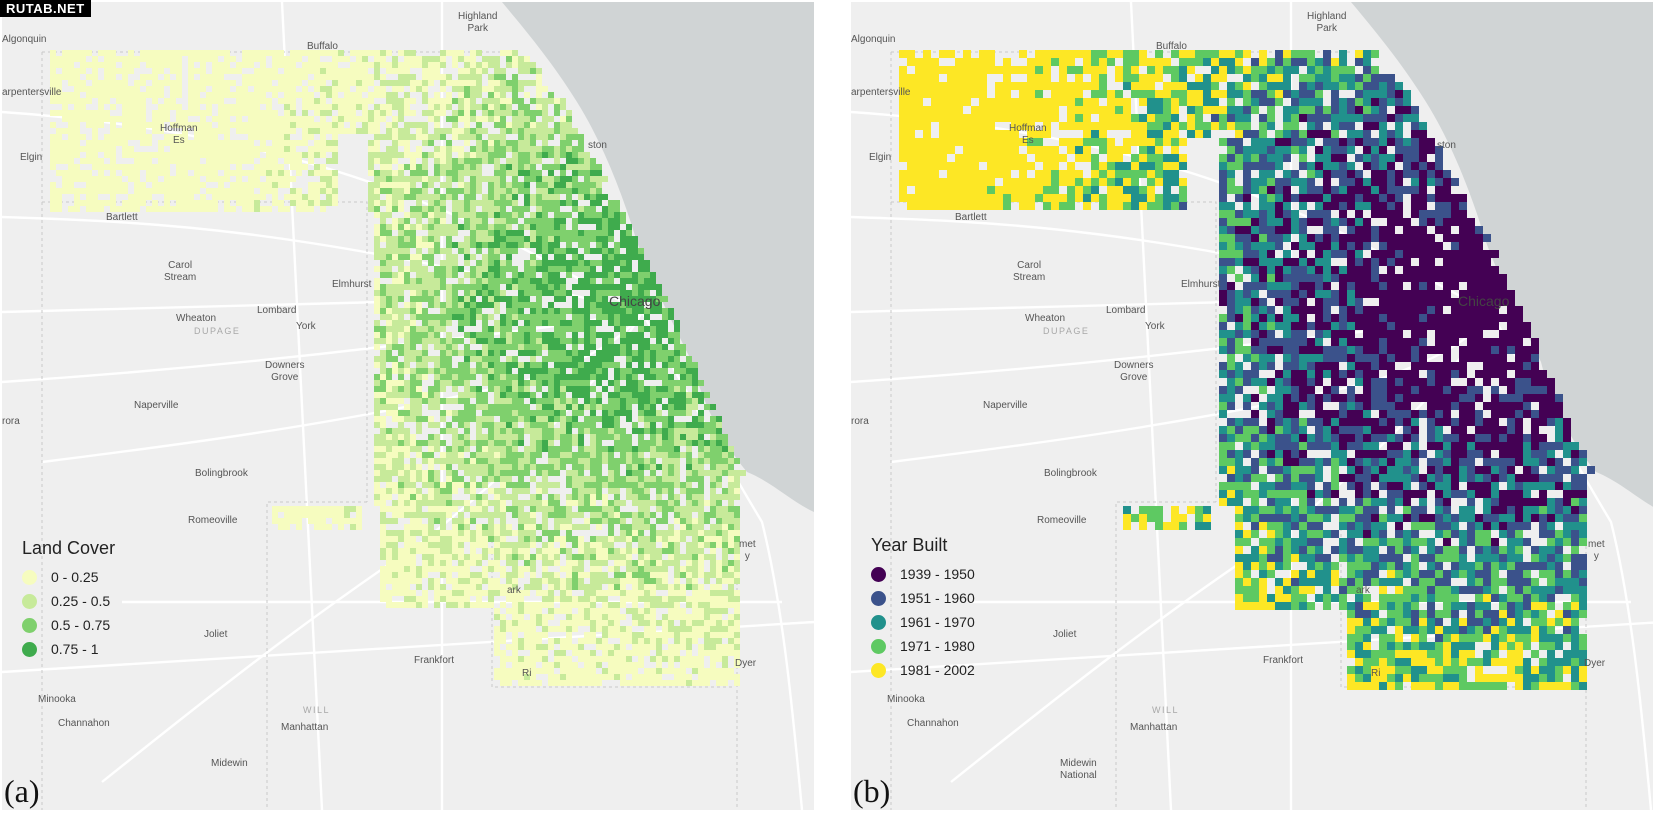  Describe the element at coordinates (1078, 775) in the screenshot. I see `place-midewin-national: National` at that location.